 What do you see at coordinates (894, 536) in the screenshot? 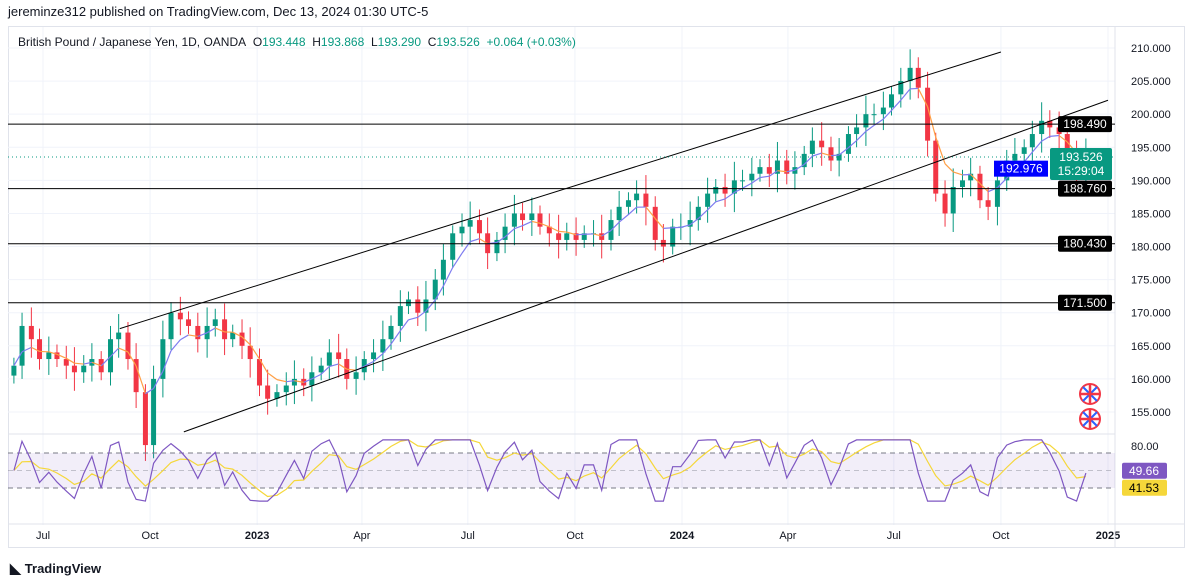
I see `x-tick-label: Jul` at bounding box center [894, 536].